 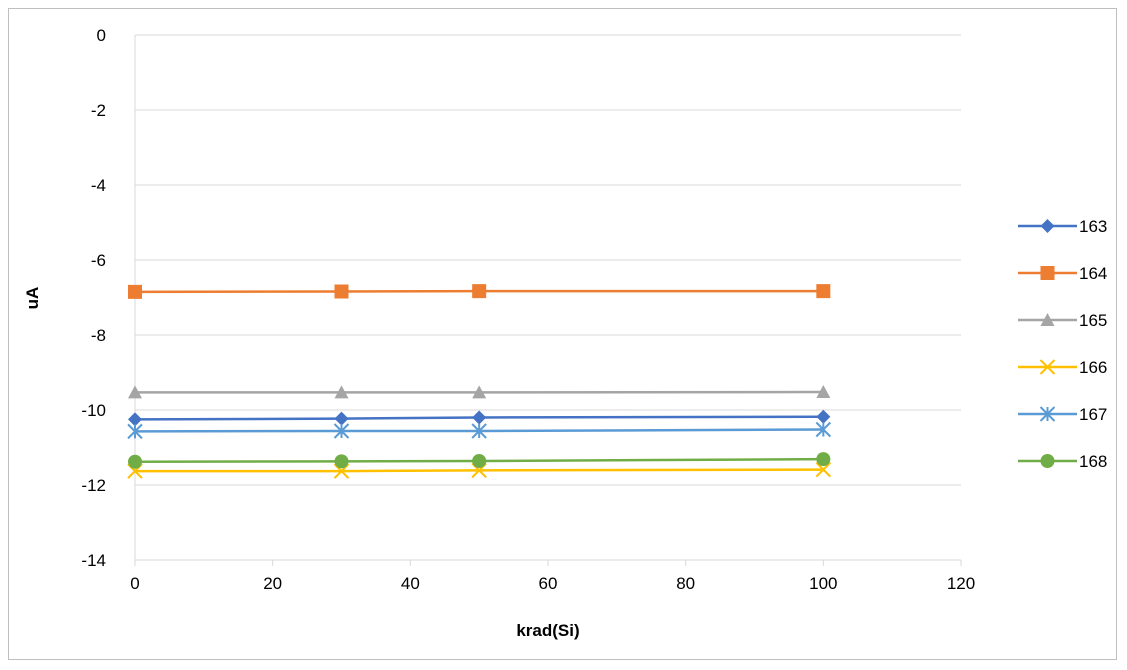 I want to click on x-tick-label: 40, so click(x=410, y=583).